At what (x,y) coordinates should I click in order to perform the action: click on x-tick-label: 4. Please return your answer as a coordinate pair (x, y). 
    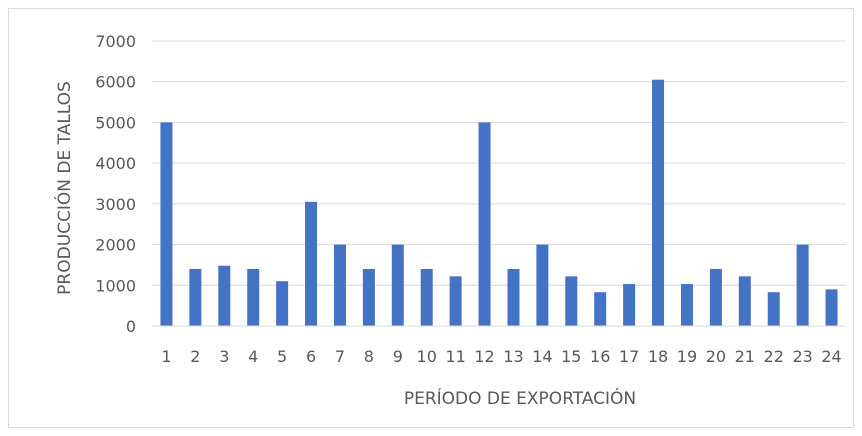
    Looking at the image, I should click on (253, 356).